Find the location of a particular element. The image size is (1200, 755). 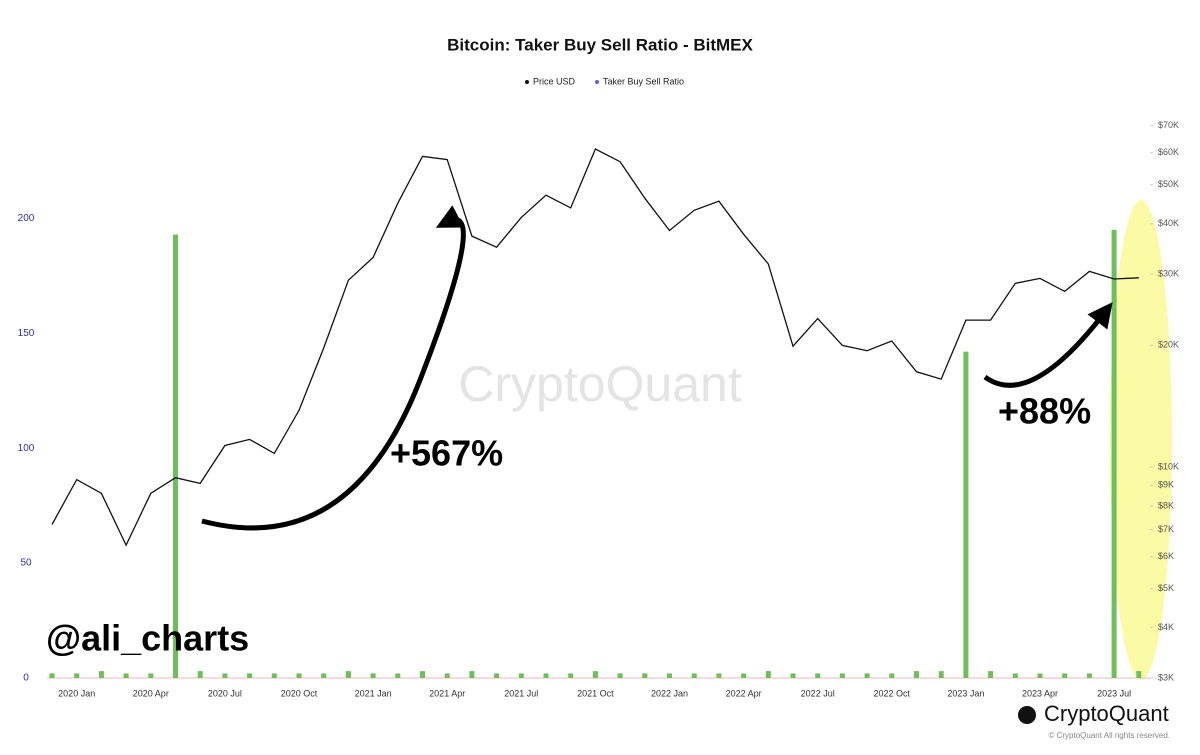

y2-tick-label: $10K is located at coordinates (1168, 466).